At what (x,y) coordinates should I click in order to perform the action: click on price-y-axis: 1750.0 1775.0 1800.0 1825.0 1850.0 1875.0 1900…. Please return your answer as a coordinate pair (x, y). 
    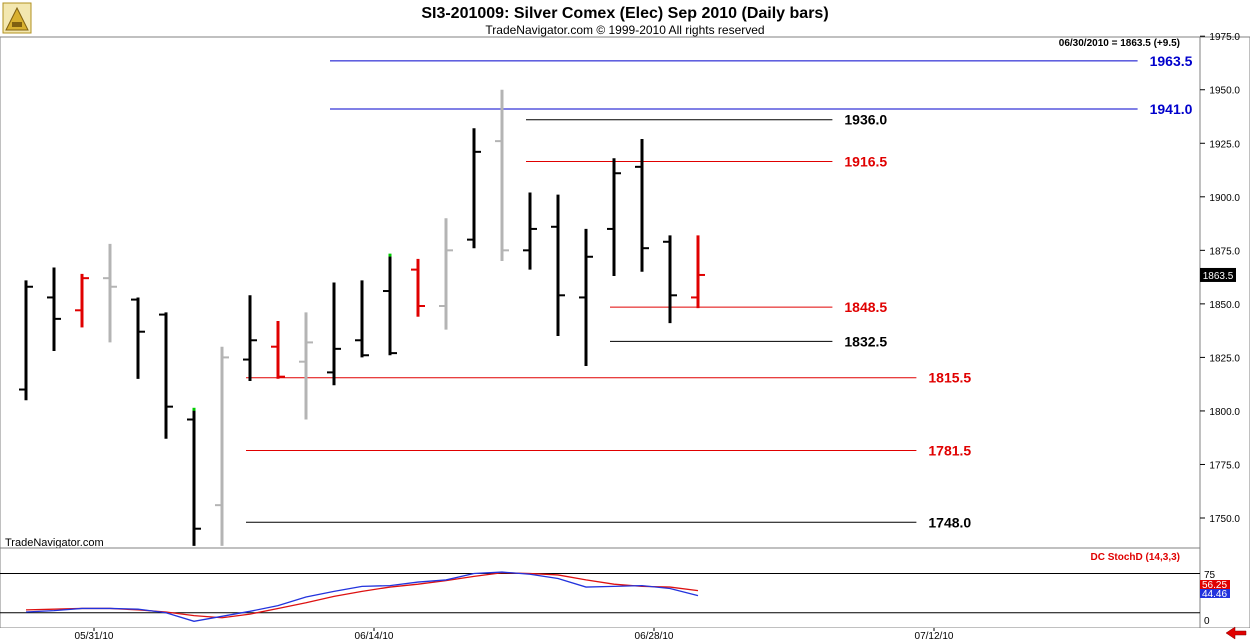
    Looking at the image, I should click on (1220, 278).